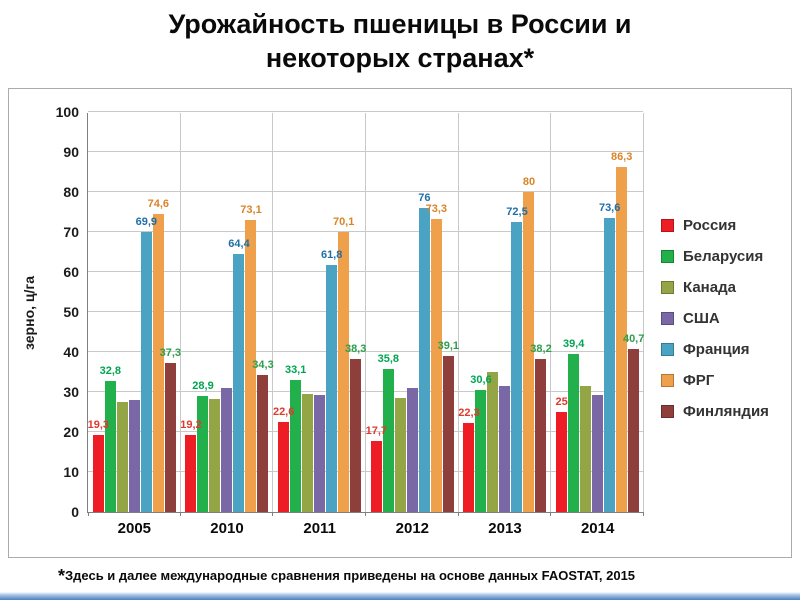 The image size is (800, 600). What do you see at coordinates (251, 365) in the screenshot?
I see `bar-ФРГ-2010` at bounding box center [251, 365].